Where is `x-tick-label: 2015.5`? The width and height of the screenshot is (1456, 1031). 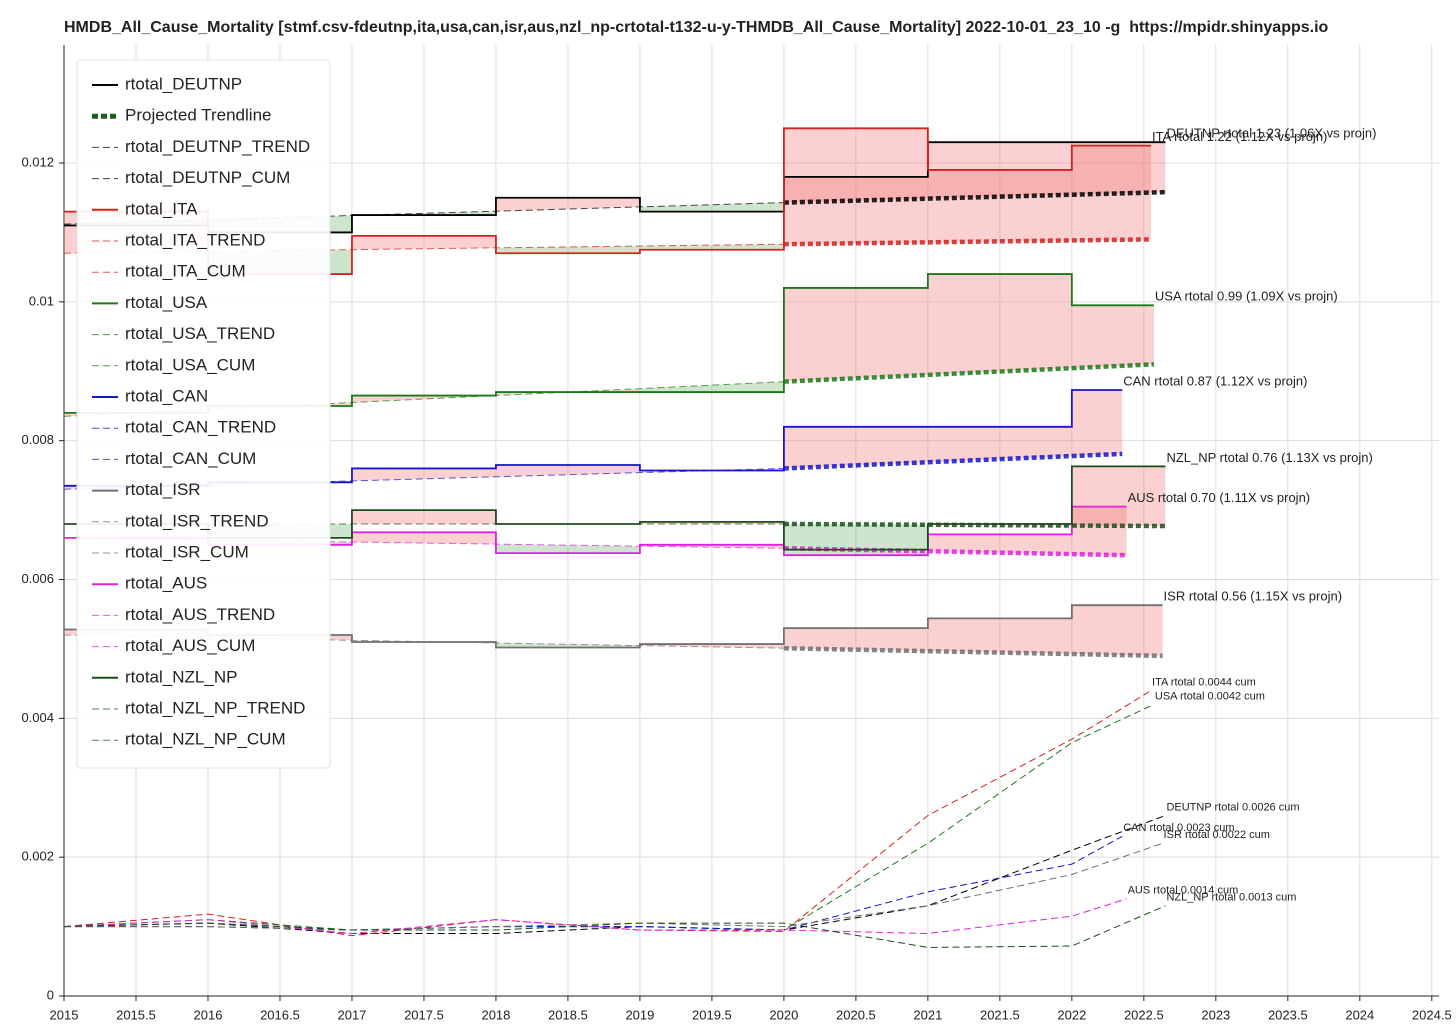
x-tick-label: 2015.5 is located at coordinates (136, 1014).